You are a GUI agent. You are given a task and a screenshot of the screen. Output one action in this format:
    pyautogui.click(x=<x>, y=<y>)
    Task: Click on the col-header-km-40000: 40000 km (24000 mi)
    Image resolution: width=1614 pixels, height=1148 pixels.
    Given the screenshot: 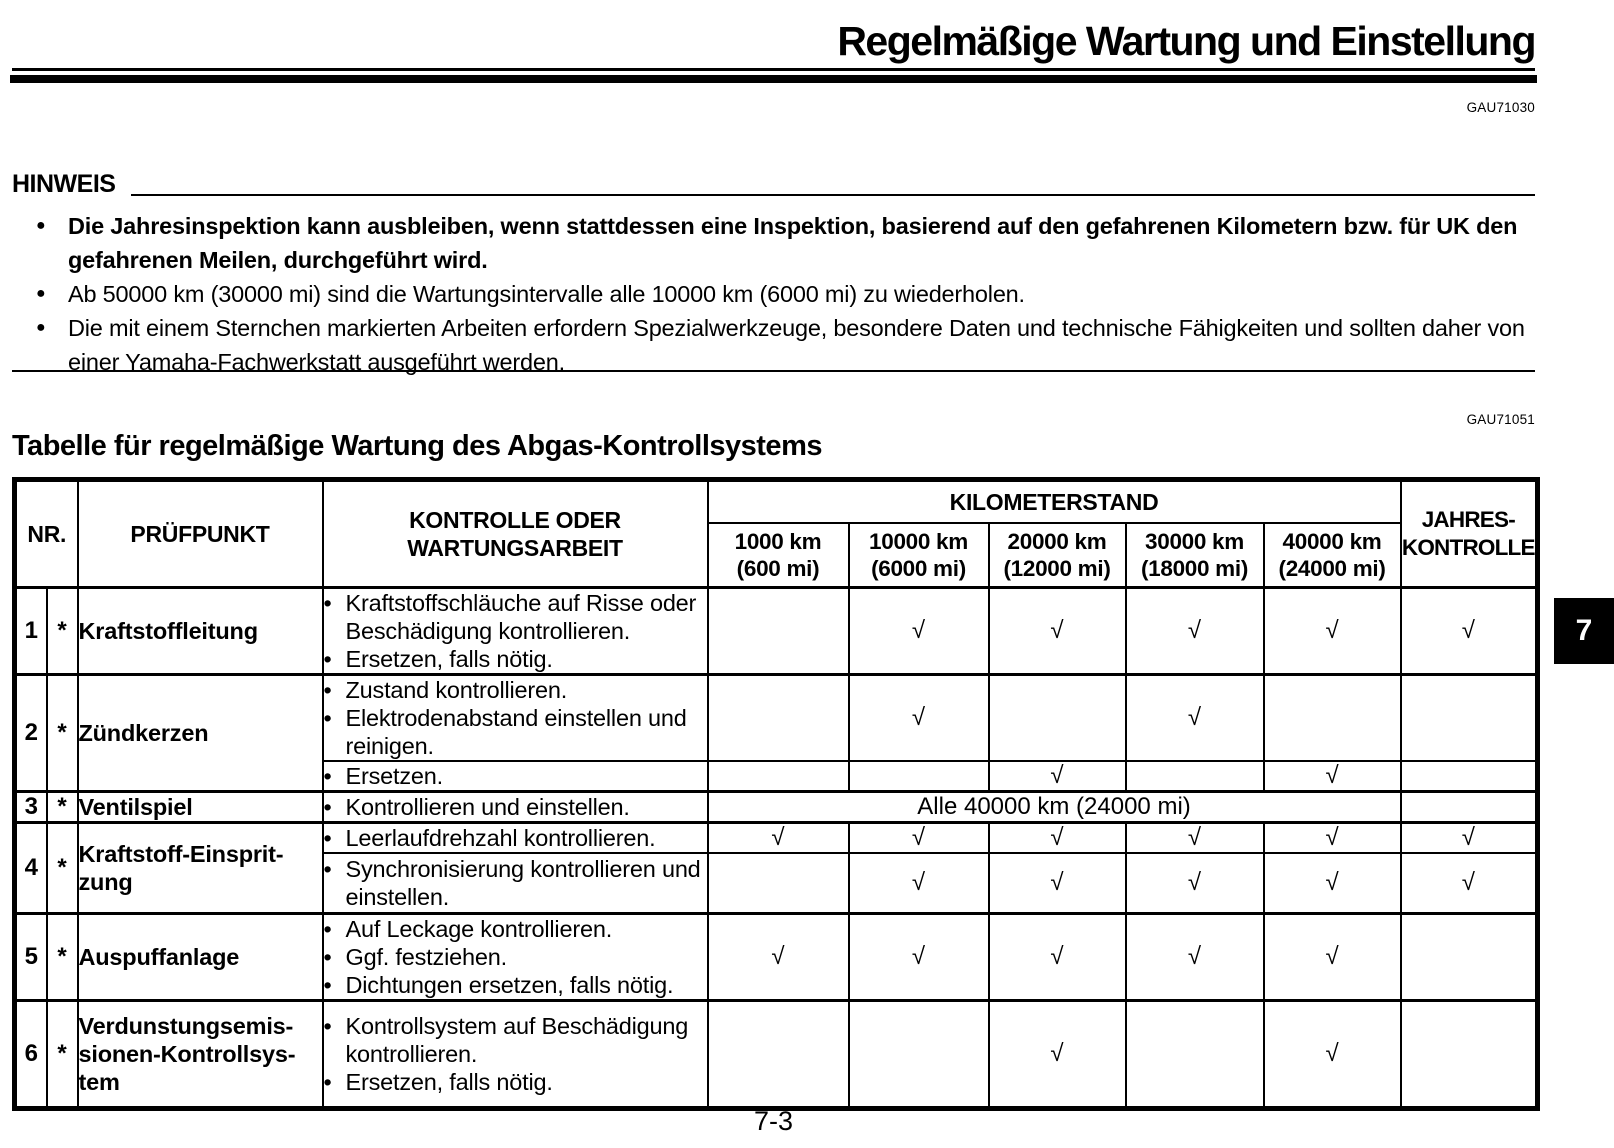 What is the action you would take?
    pyautogui.click(x=1332, y=555)
    